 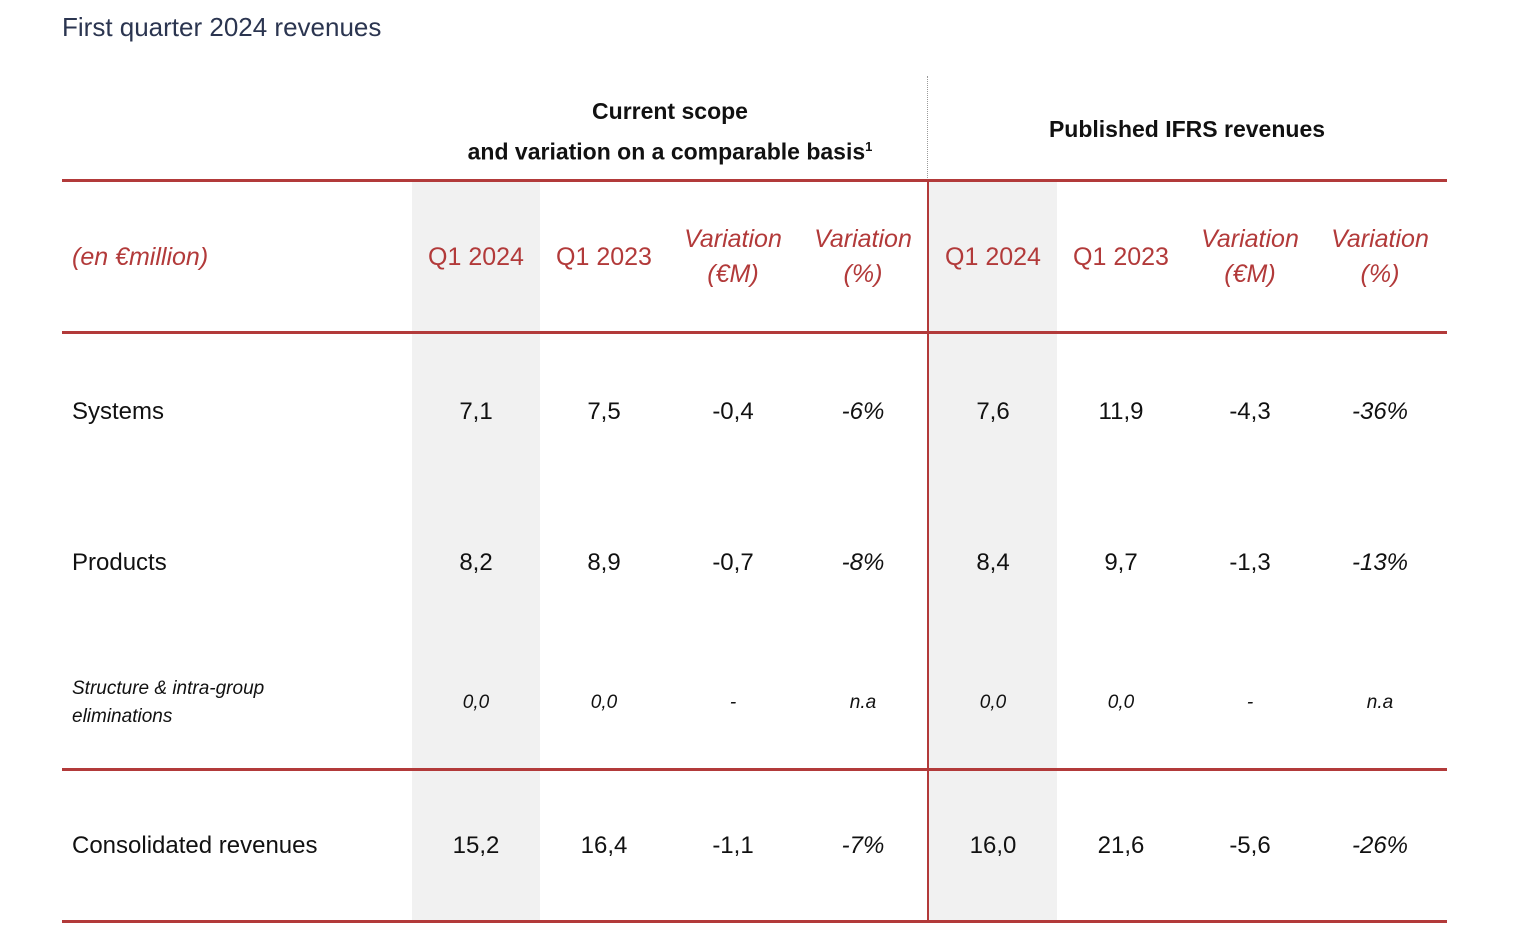 What do you see at coordinates (733, 702) in the screenshot?
I see `cell-structure-current-var-m: -` at bounding box center [733, 702].